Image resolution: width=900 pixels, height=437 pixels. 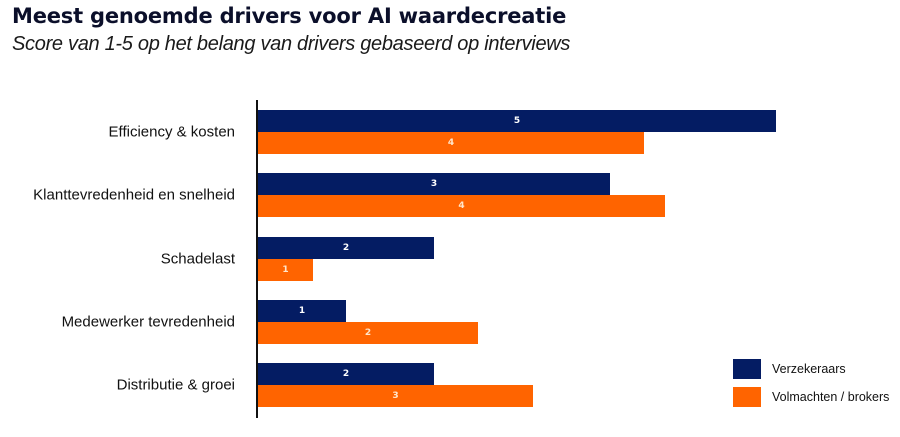 I want to click on bar-verzekeraars: 3, so click(x=434, y=184).